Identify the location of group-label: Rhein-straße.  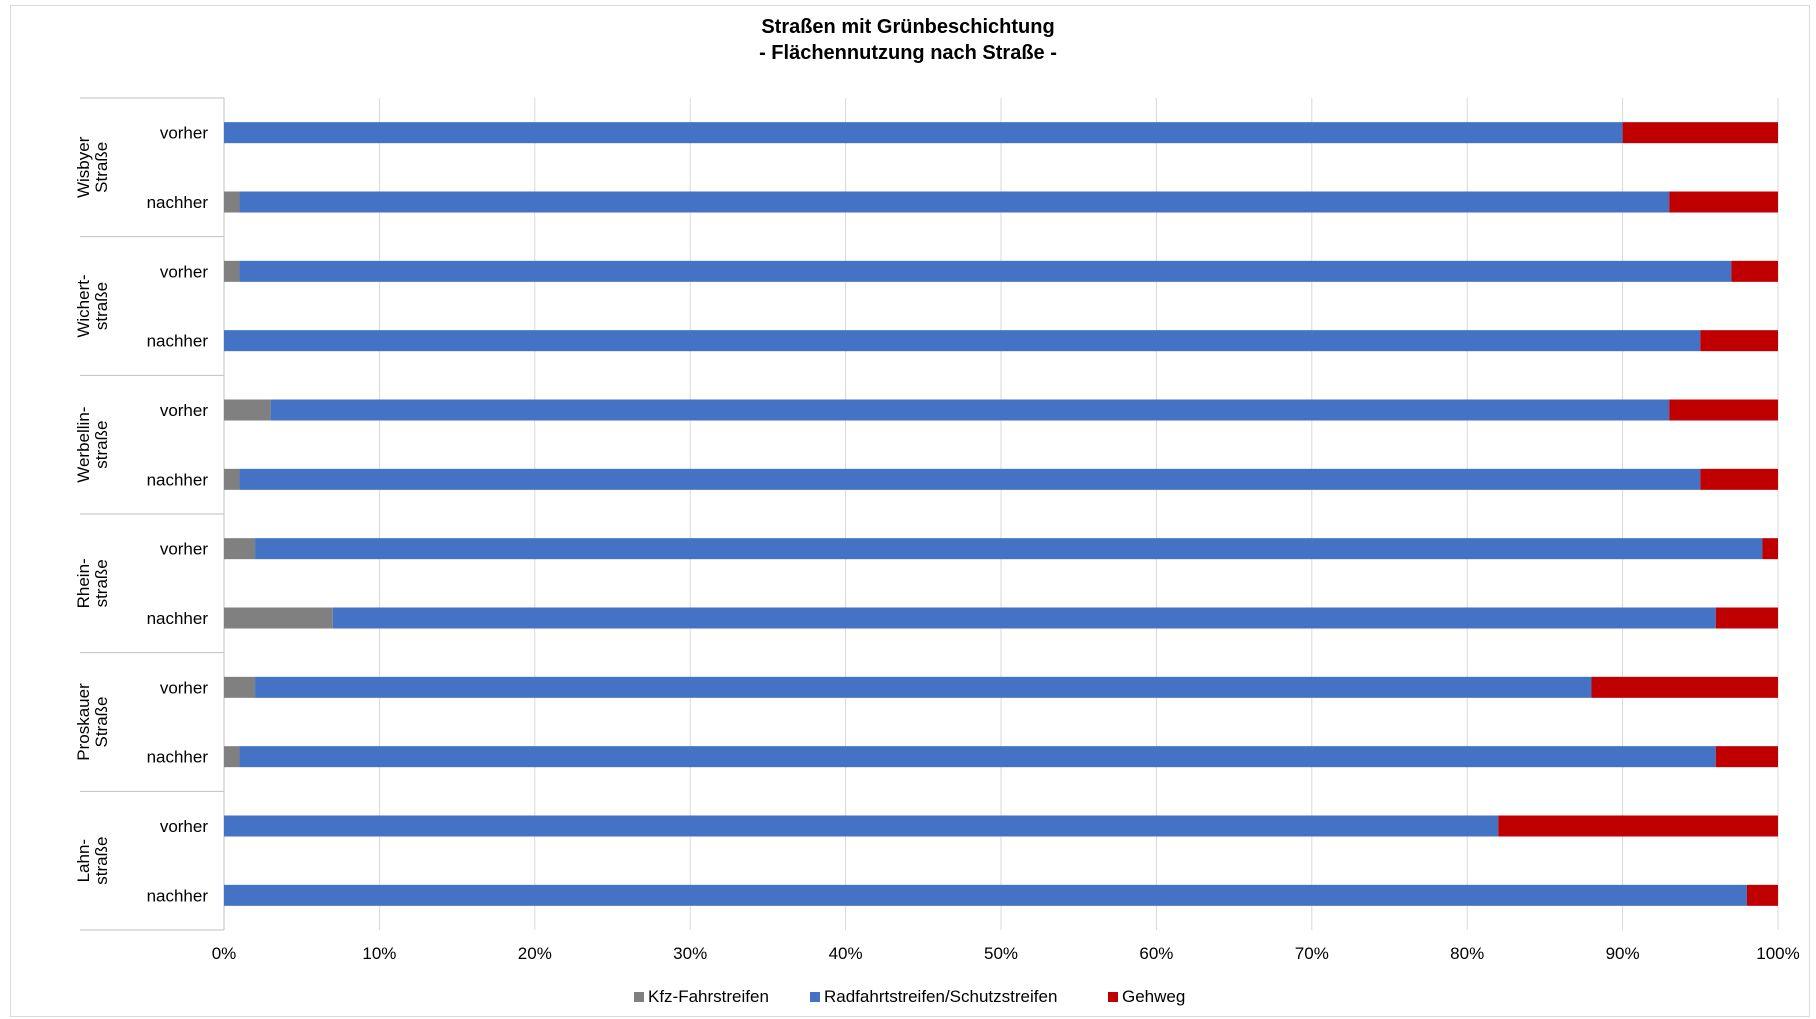
(92, 583).